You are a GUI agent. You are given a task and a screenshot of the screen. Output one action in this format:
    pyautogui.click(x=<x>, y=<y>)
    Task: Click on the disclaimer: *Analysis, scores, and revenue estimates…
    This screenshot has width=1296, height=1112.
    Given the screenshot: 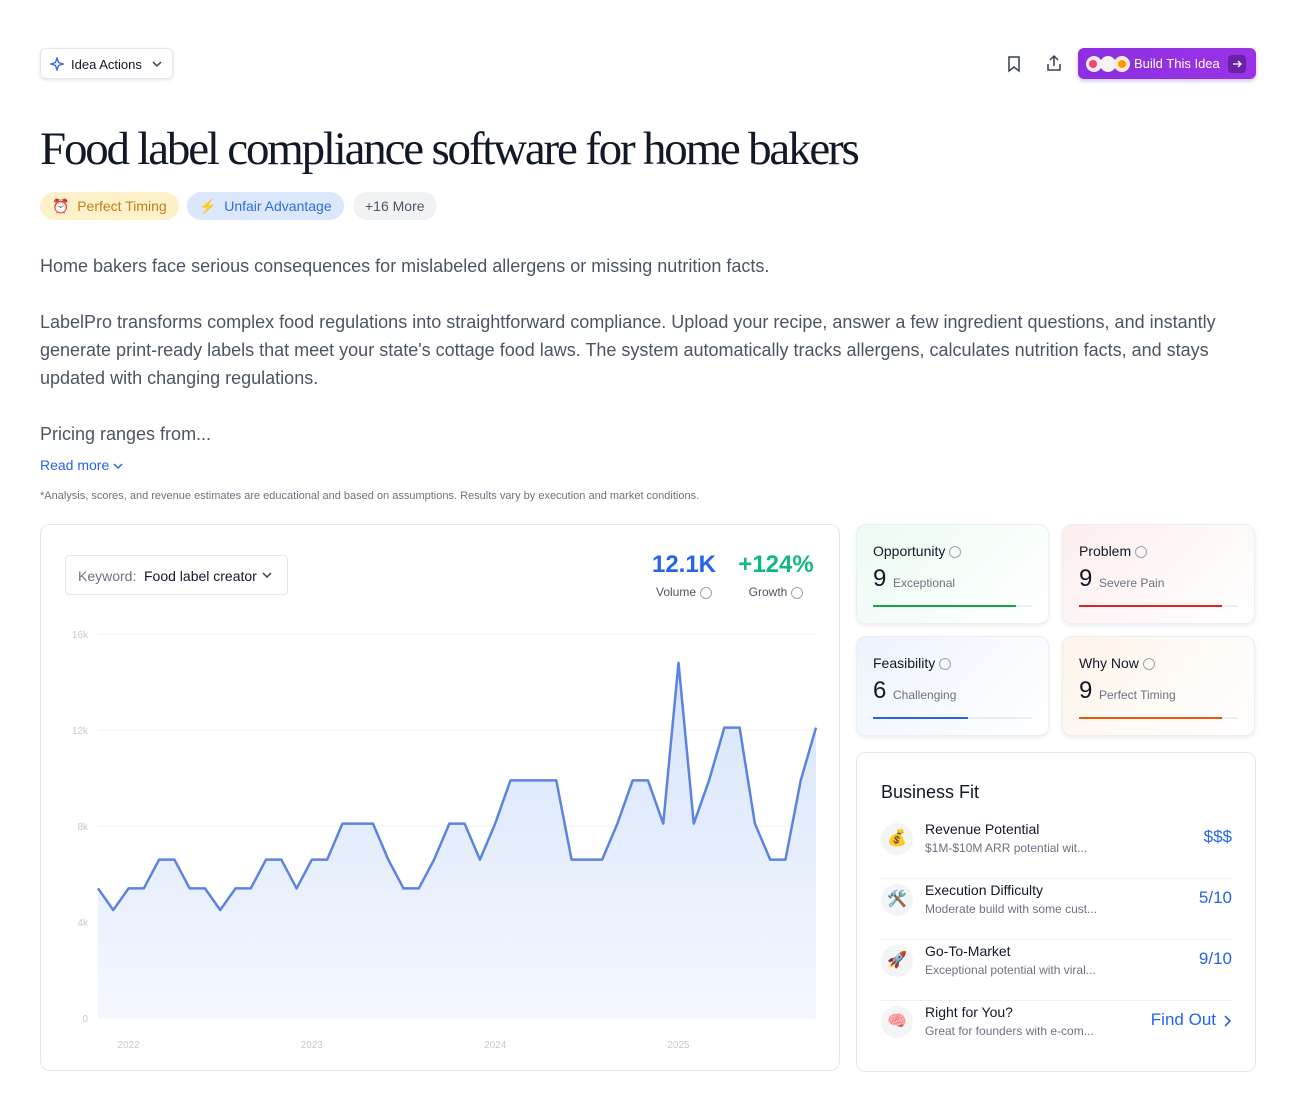 What is the action you would take?
    pyautogui.click(x=370, y=496)
    